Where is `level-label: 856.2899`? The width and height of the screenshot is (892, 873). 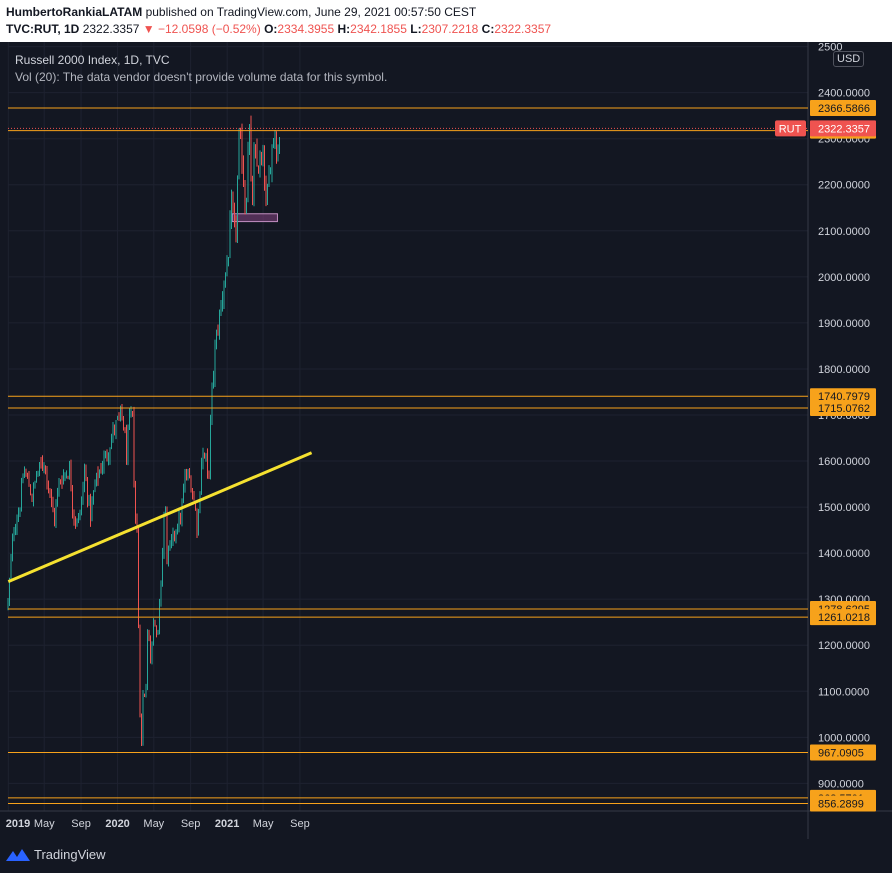
level-label: 856.2899 is located at coordinates (841, 804).